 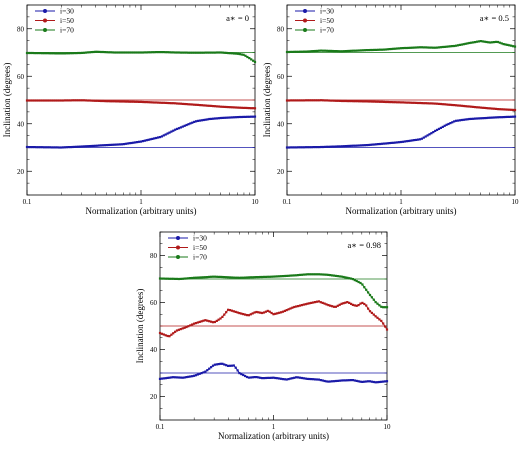 I want to click on y-axis-label: Inclination (degrees), so click(x=7, y=100).